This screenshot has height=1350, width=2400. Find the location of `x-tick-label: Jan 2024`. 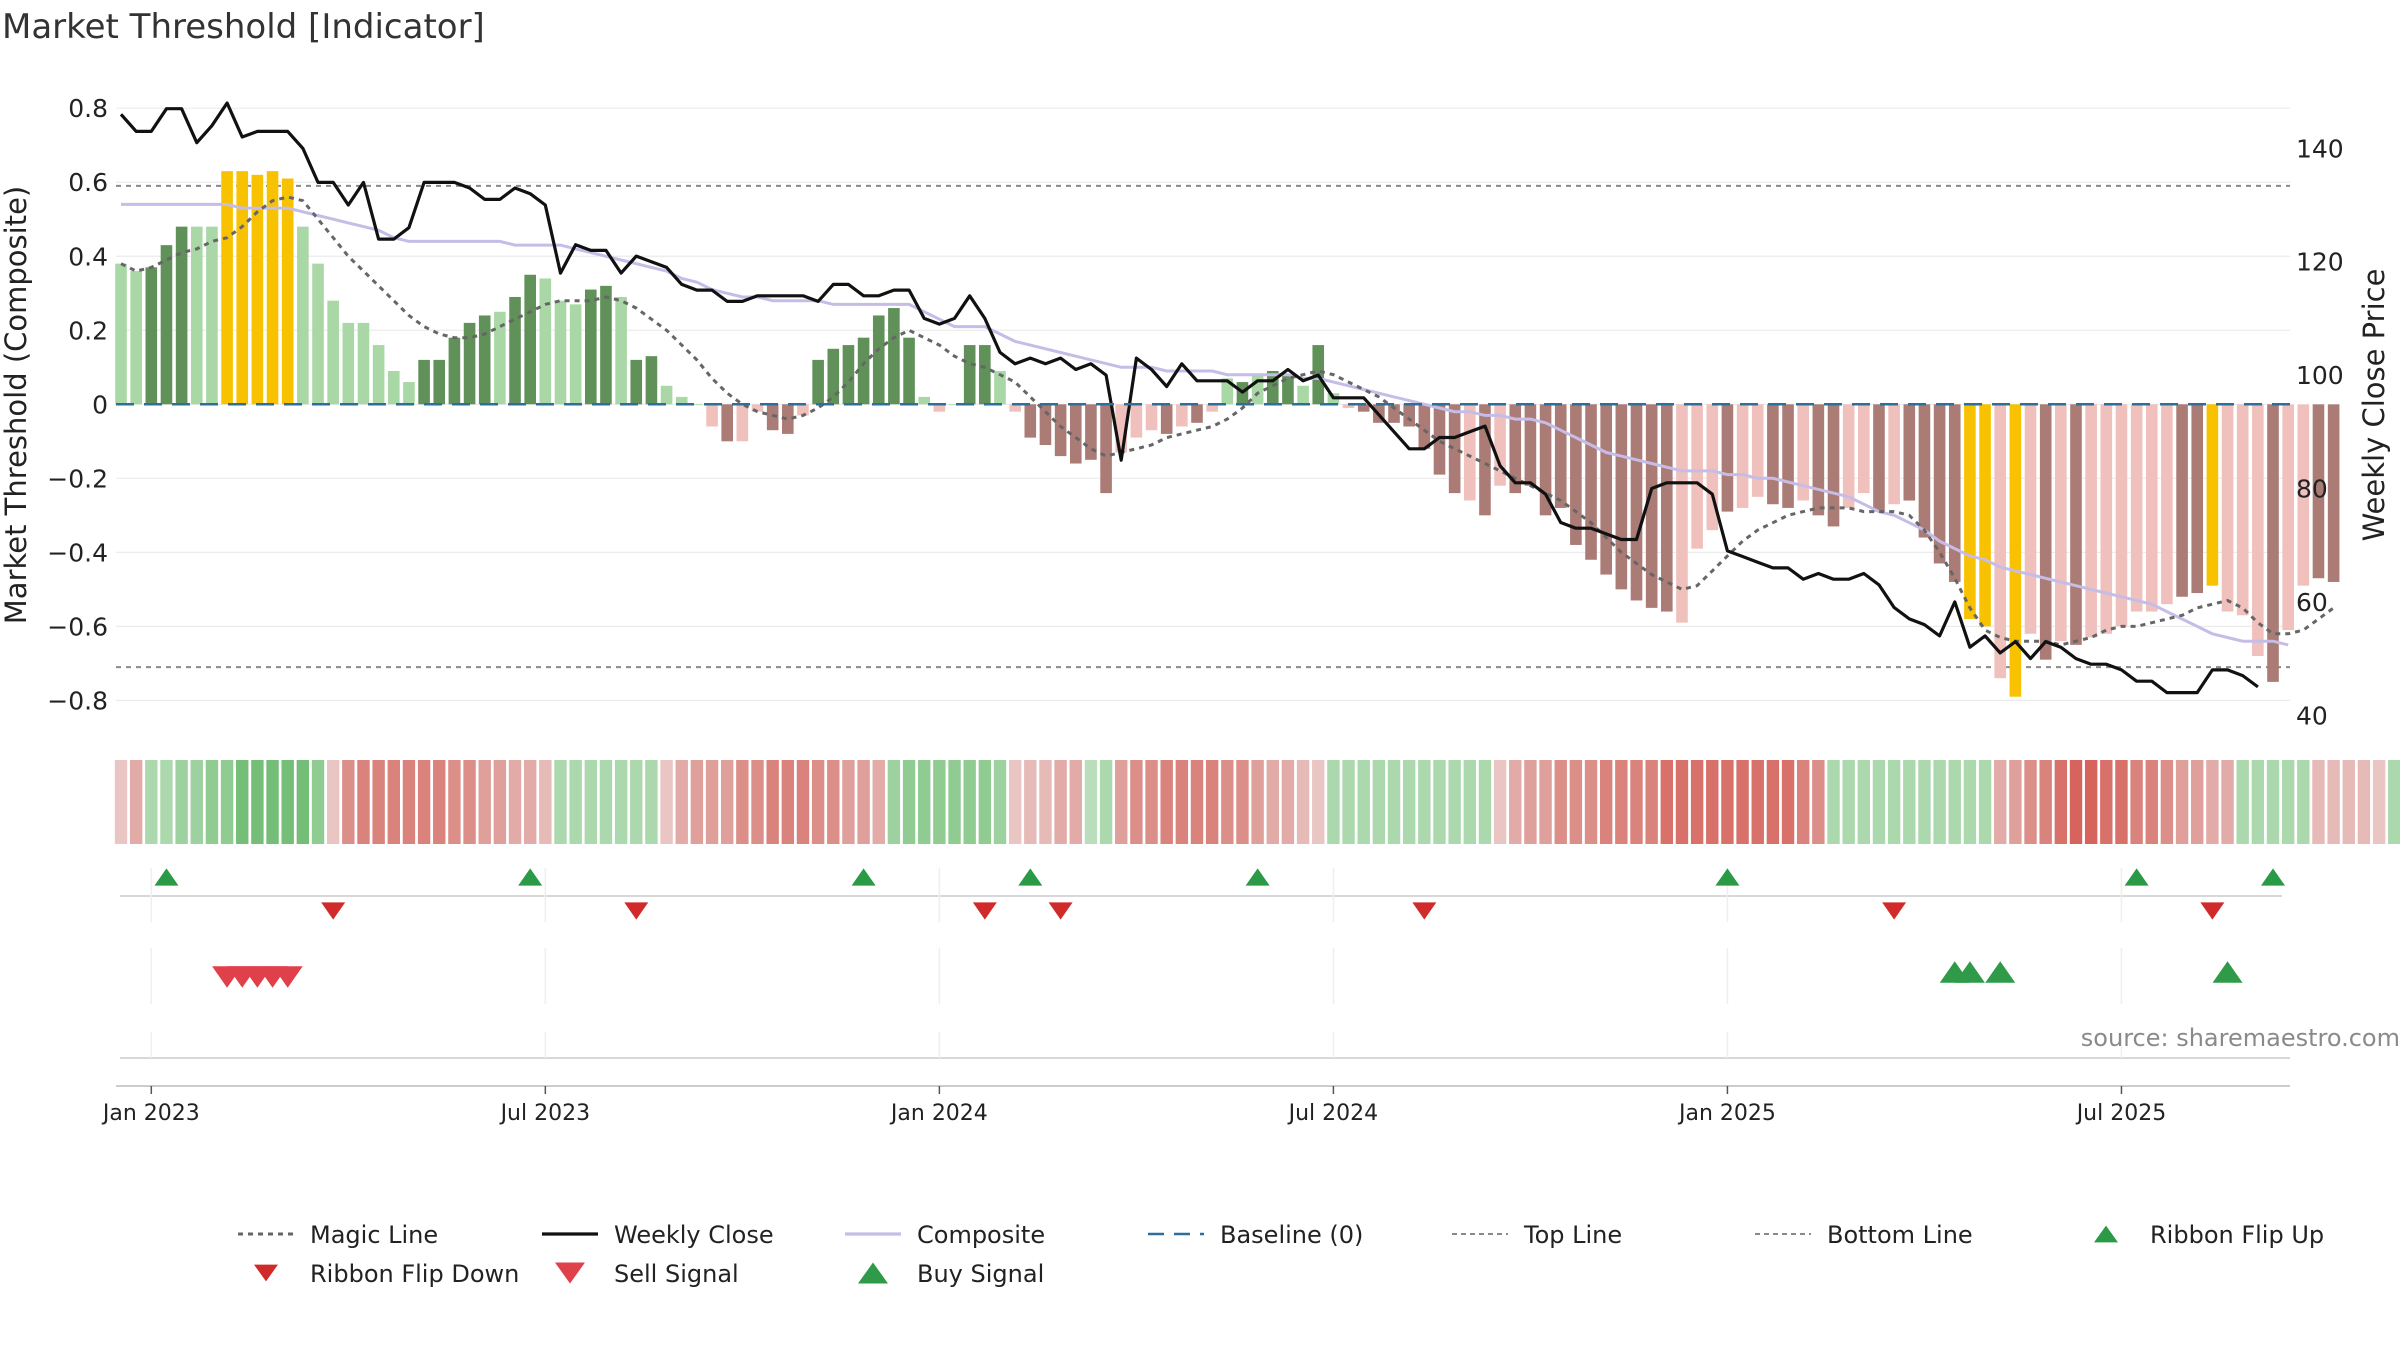

x-tick-label: Jan 2024 is located at coordinates (938, 1113).